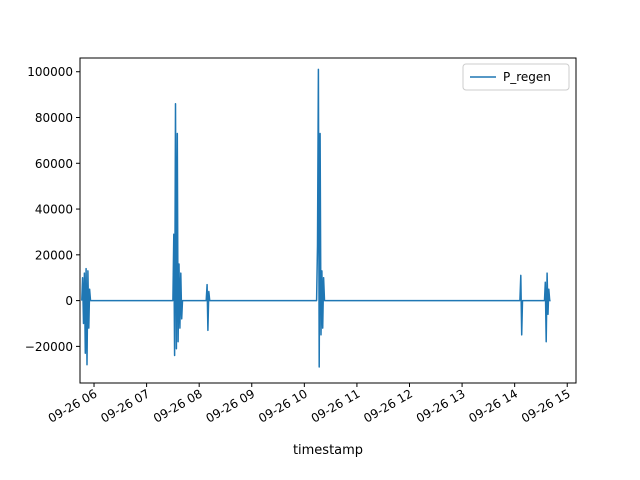 This screenshot has width=640, height=480. I want to click on legend-box, so click(516, 77).